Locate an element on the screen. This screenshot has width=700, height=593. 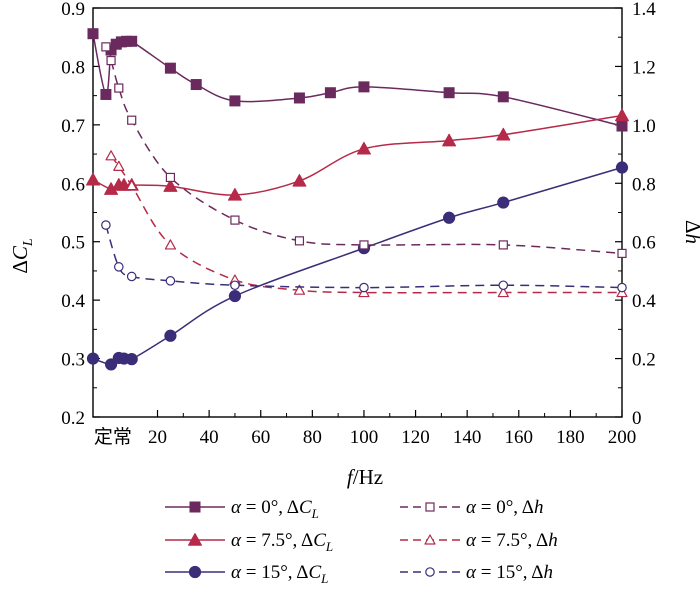
y-right-tick-label: 0 is located at coordinates (637, 418).